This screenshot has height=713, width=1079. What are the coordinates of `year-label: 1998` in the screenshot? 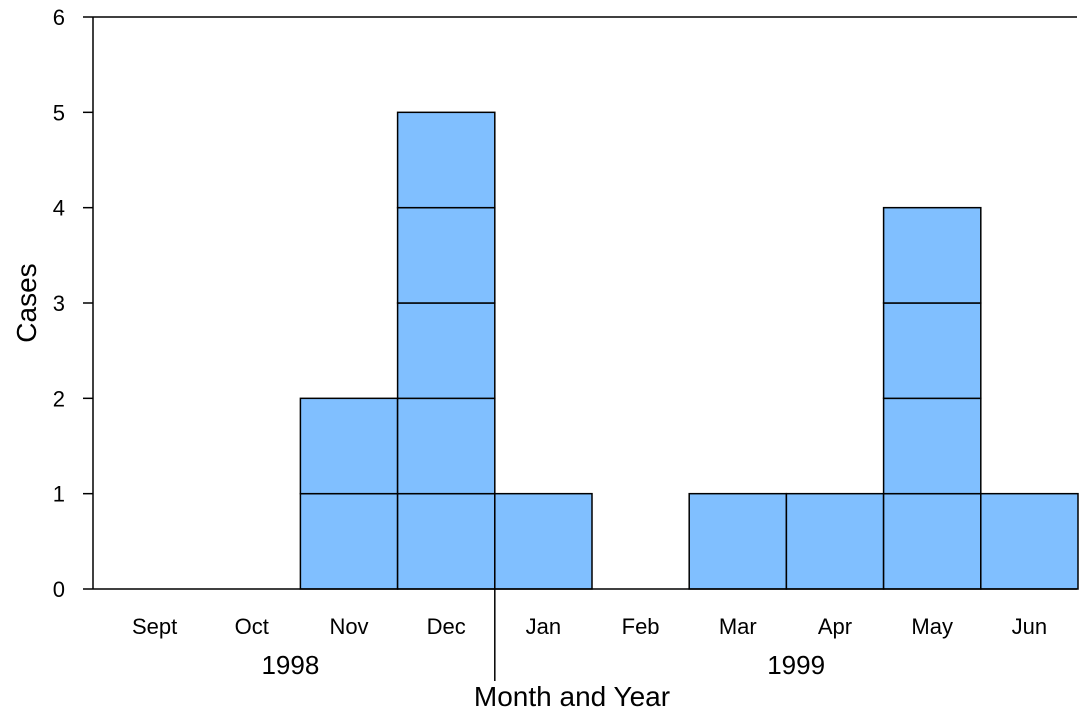 It's located at (290, 665).